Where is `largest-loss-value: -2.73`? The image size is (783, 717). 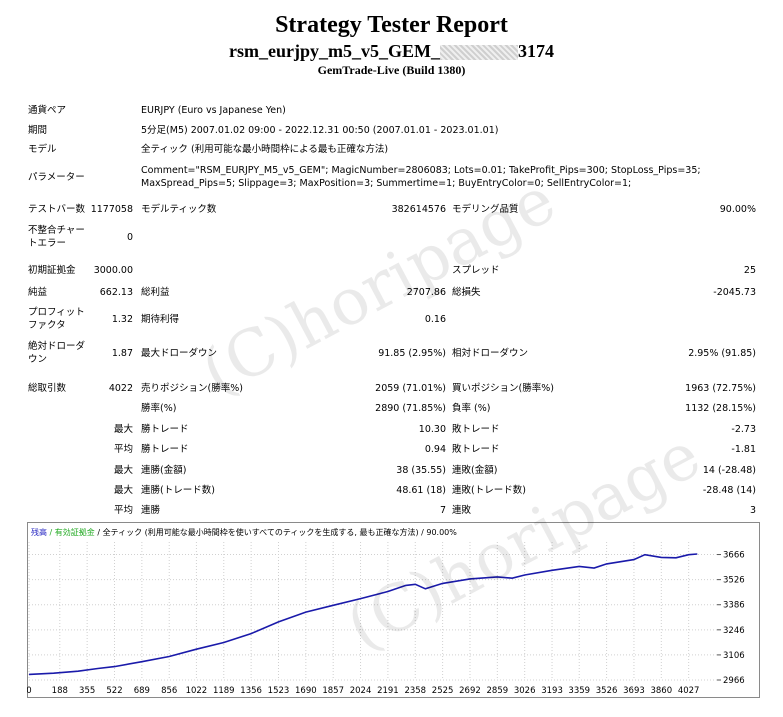 largest-loss-value: -2.73 is located at coordinates (743, 429).